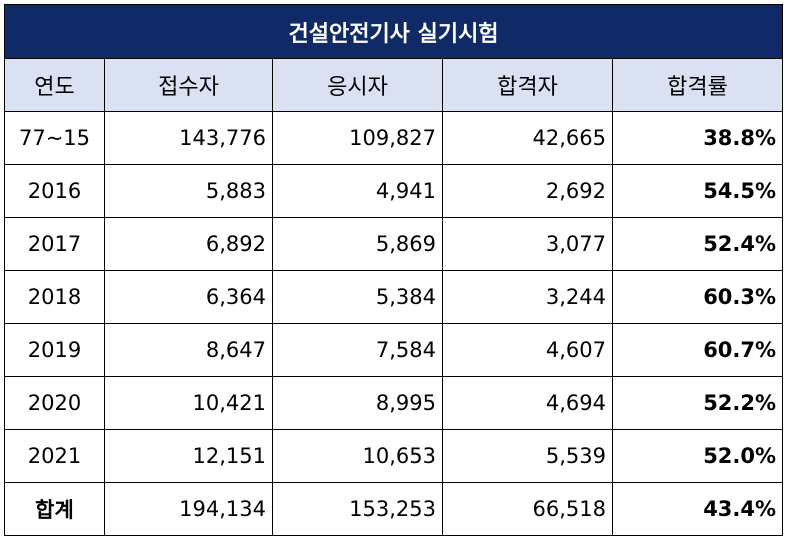  I want to click on cell-passers: 4,694, so click(527, 403).